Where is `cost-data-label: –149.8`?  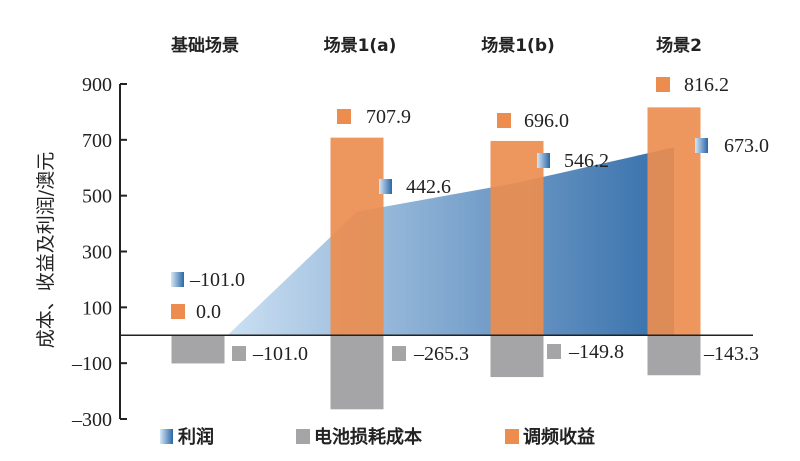 cost-data-label: –149.8 is located at coordinates (596, 352).